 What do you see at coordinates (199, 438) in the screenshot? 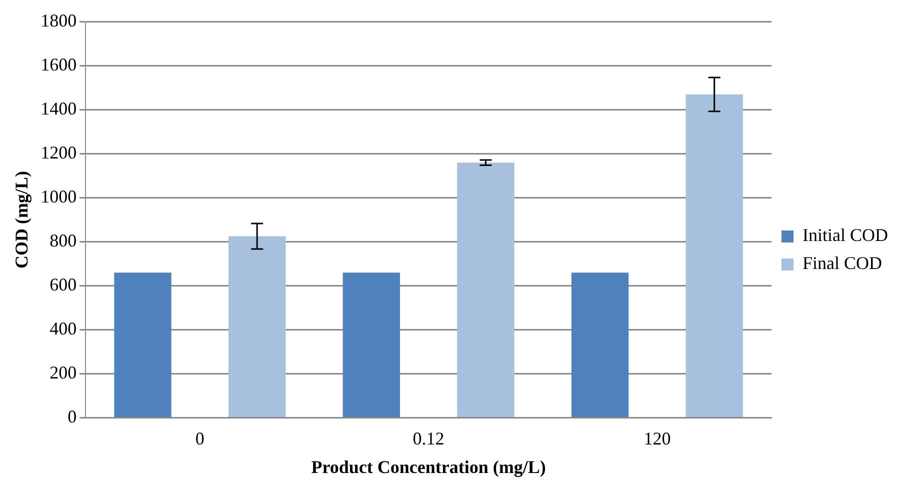
I see `x-tick-label: 0` at bounding box center [199, 438].